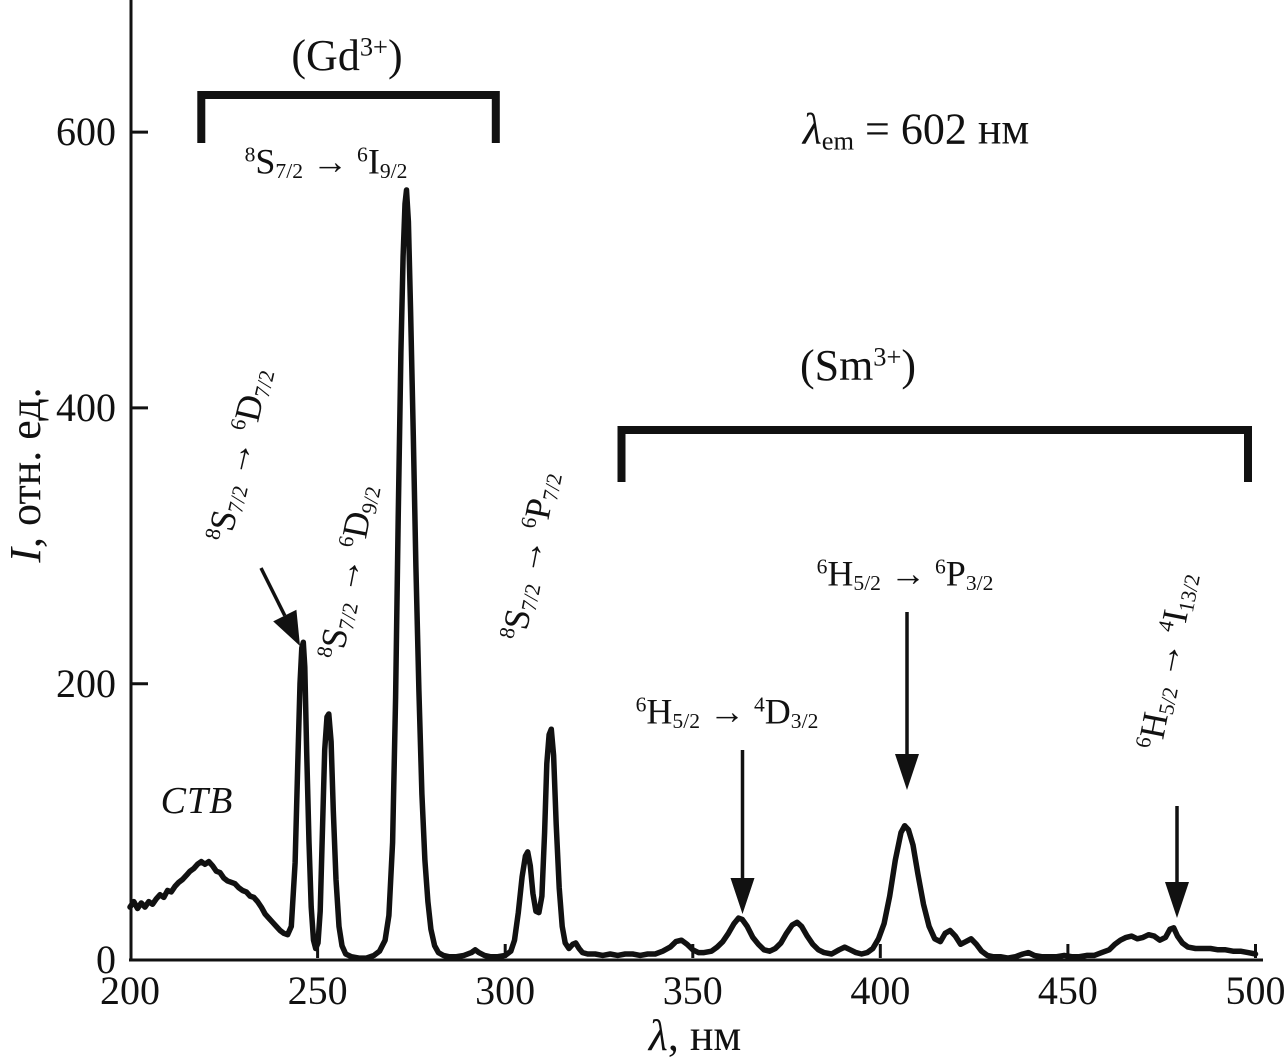 This screenshot has height=1064, width=1288. I want to click on sm-p32-arrow, so click(907, 701).